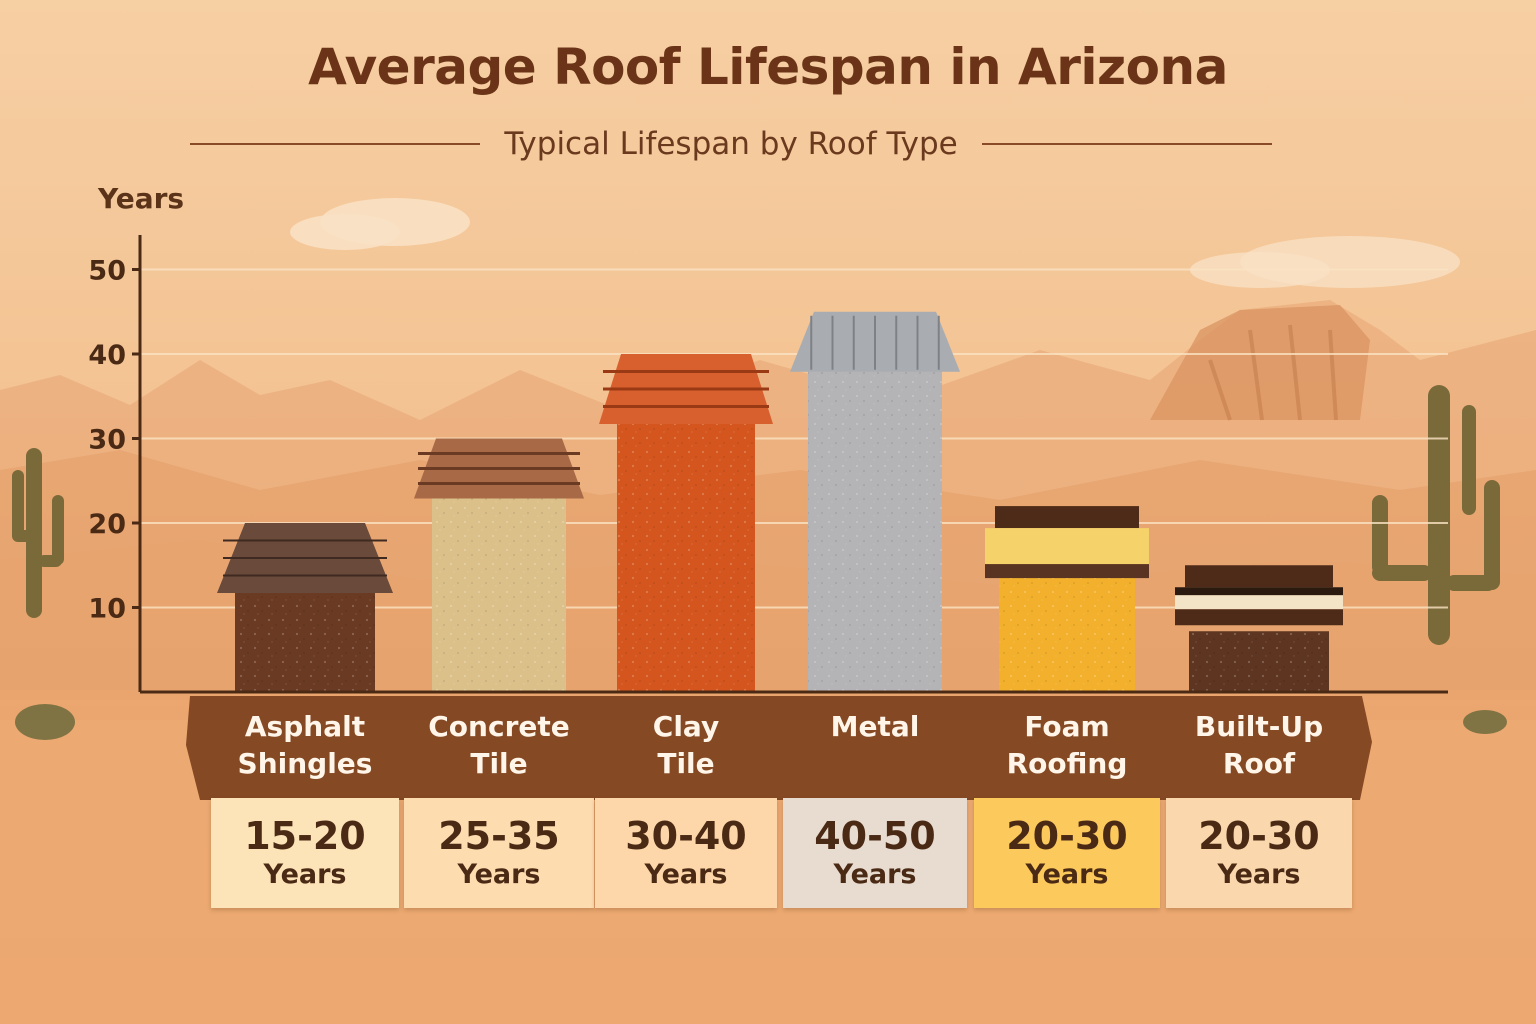  Describe the element at coordinates (305, 745) in the screenshot. I see `category-label: Asphalt Shingles` at that location.